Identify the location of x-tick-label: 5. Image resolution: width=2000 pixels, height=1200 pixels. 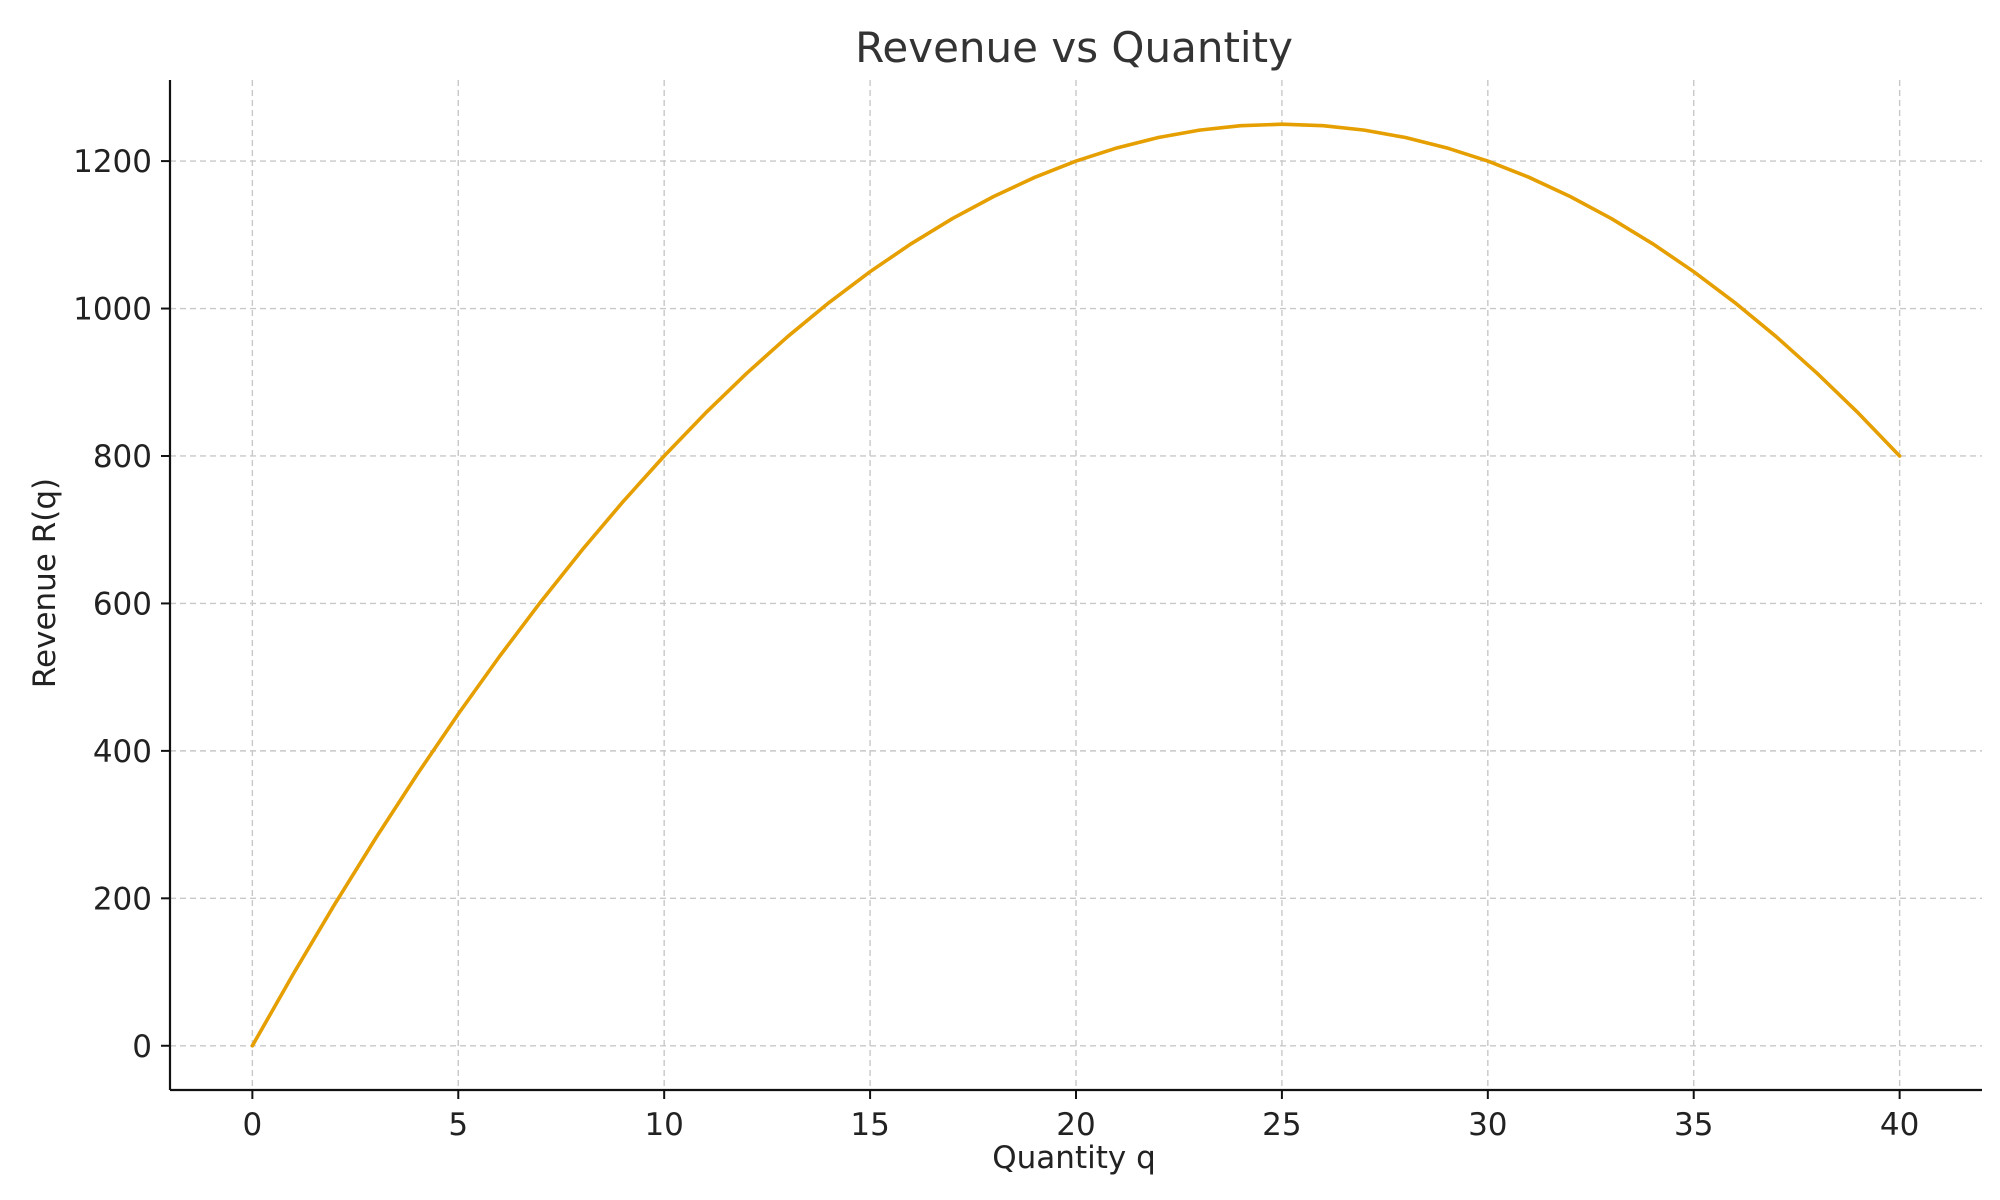
(458, 1125).